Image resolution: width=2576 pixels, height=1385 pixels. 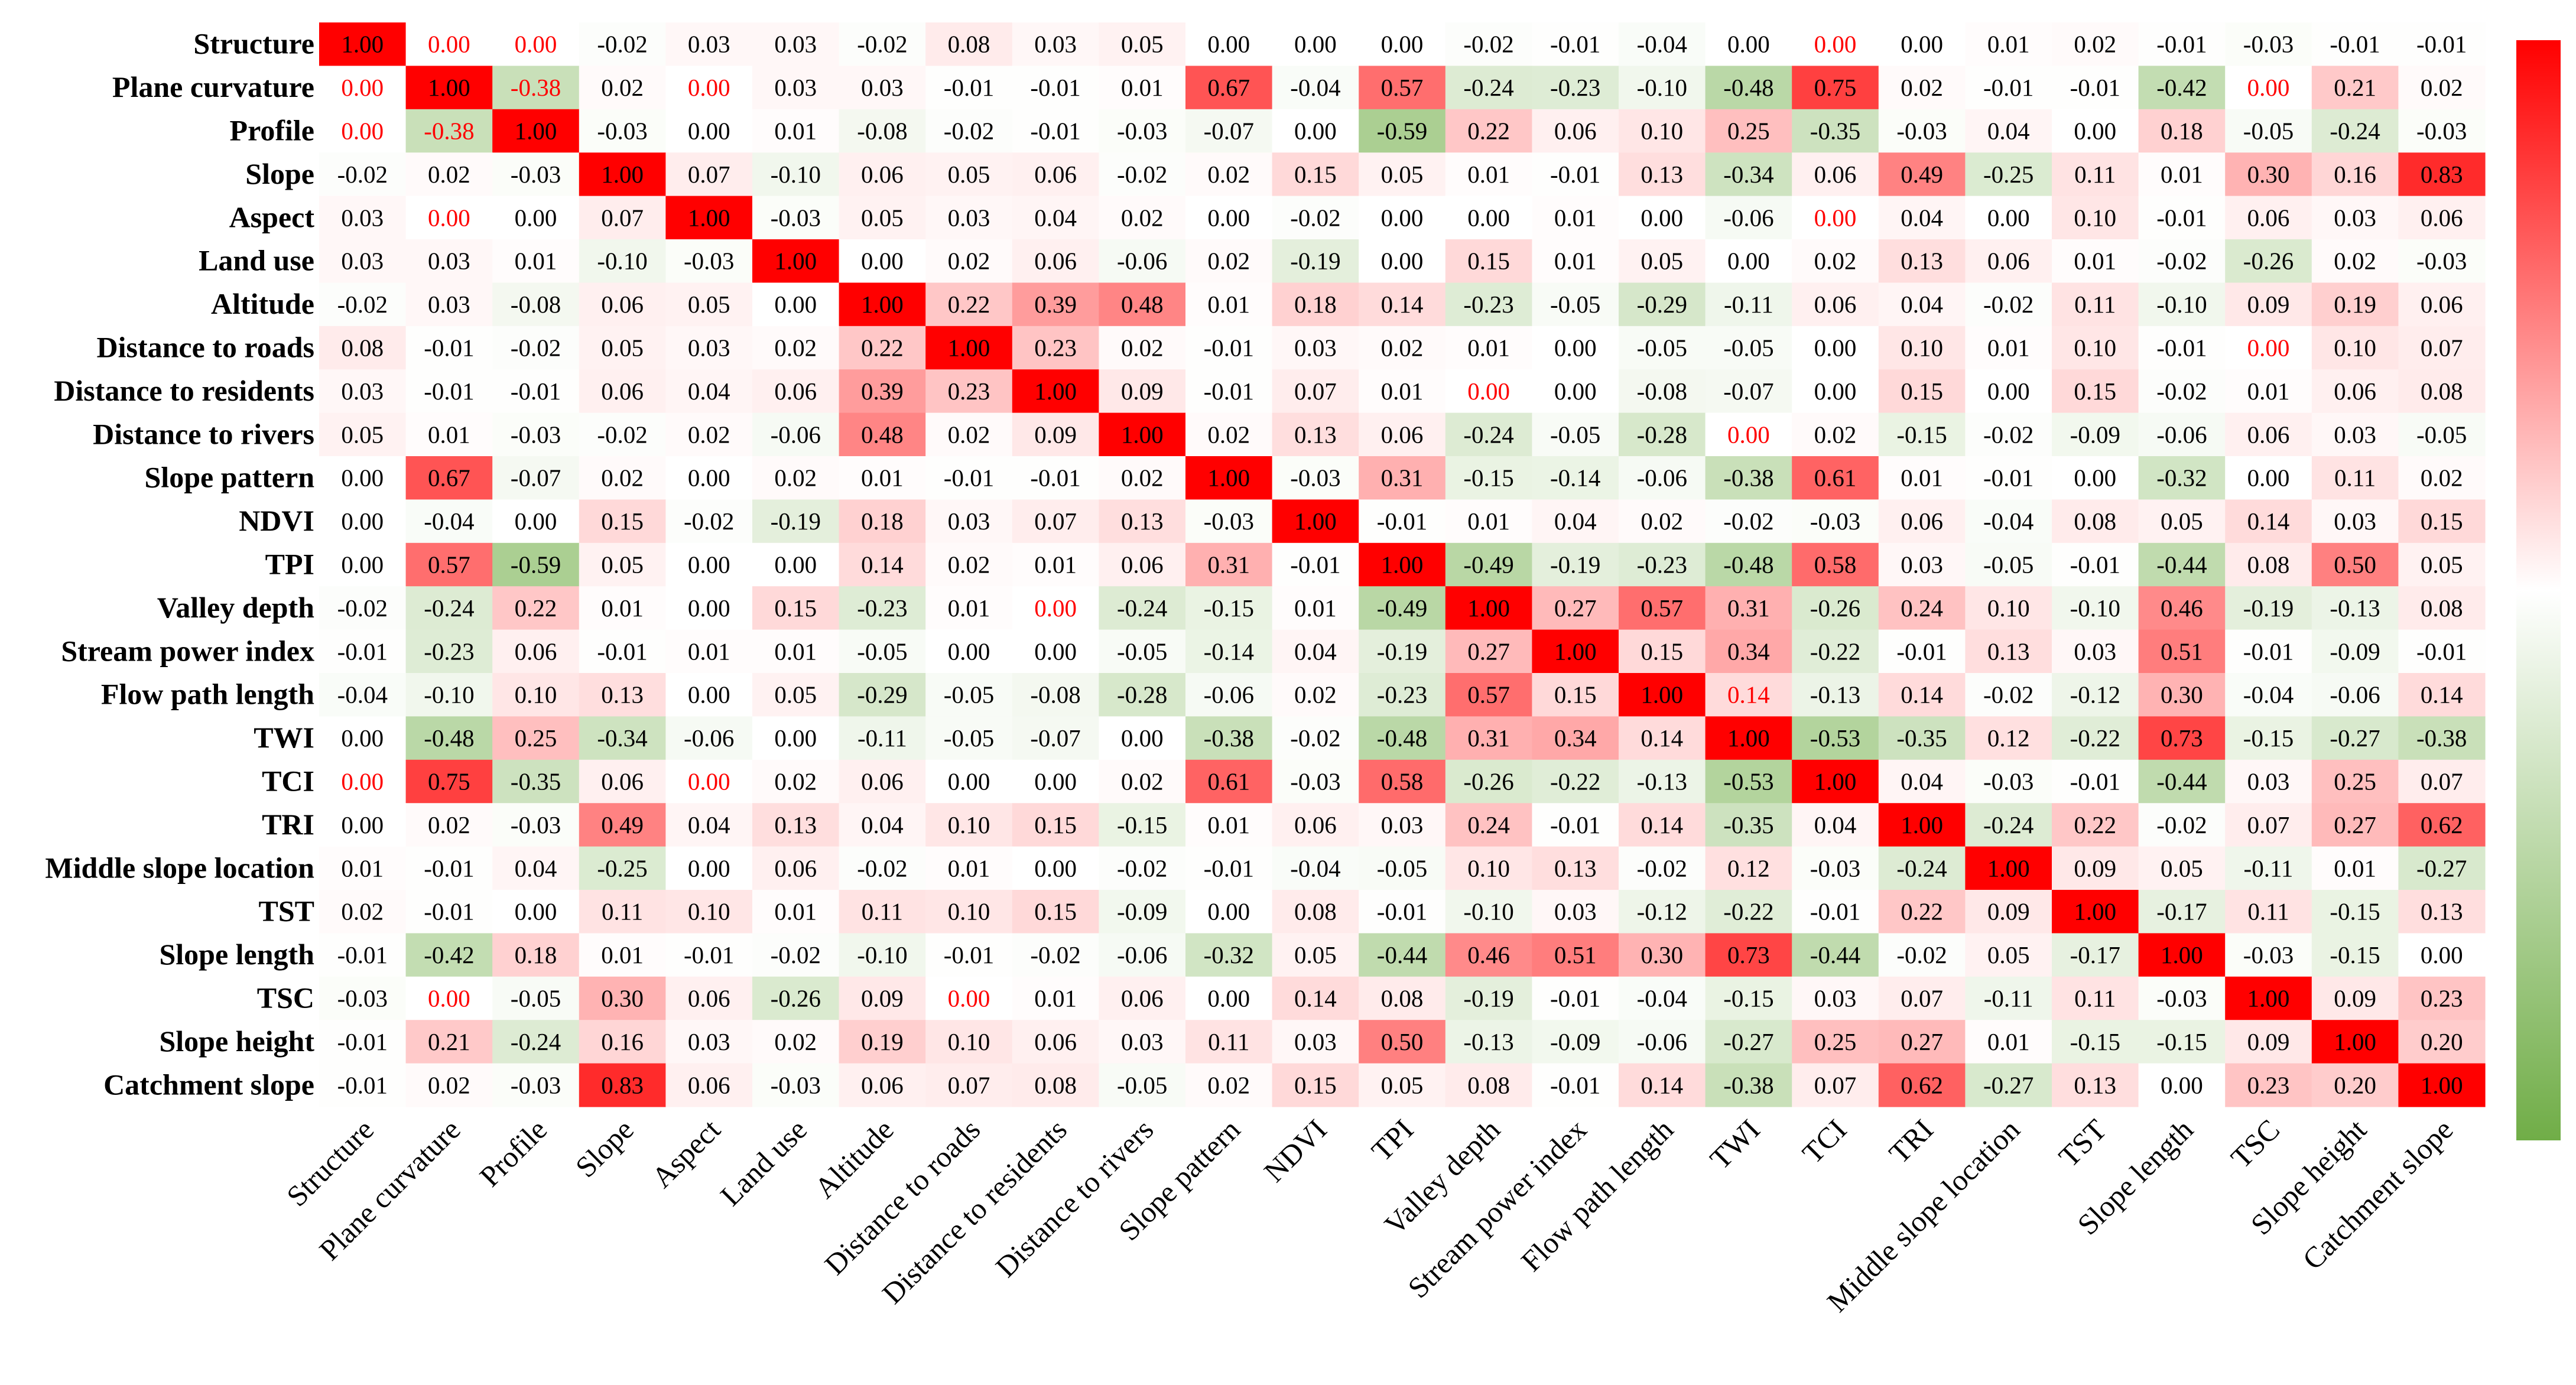 I want to click on column-label: Catchment slope, so click(x=2377, y=1194).